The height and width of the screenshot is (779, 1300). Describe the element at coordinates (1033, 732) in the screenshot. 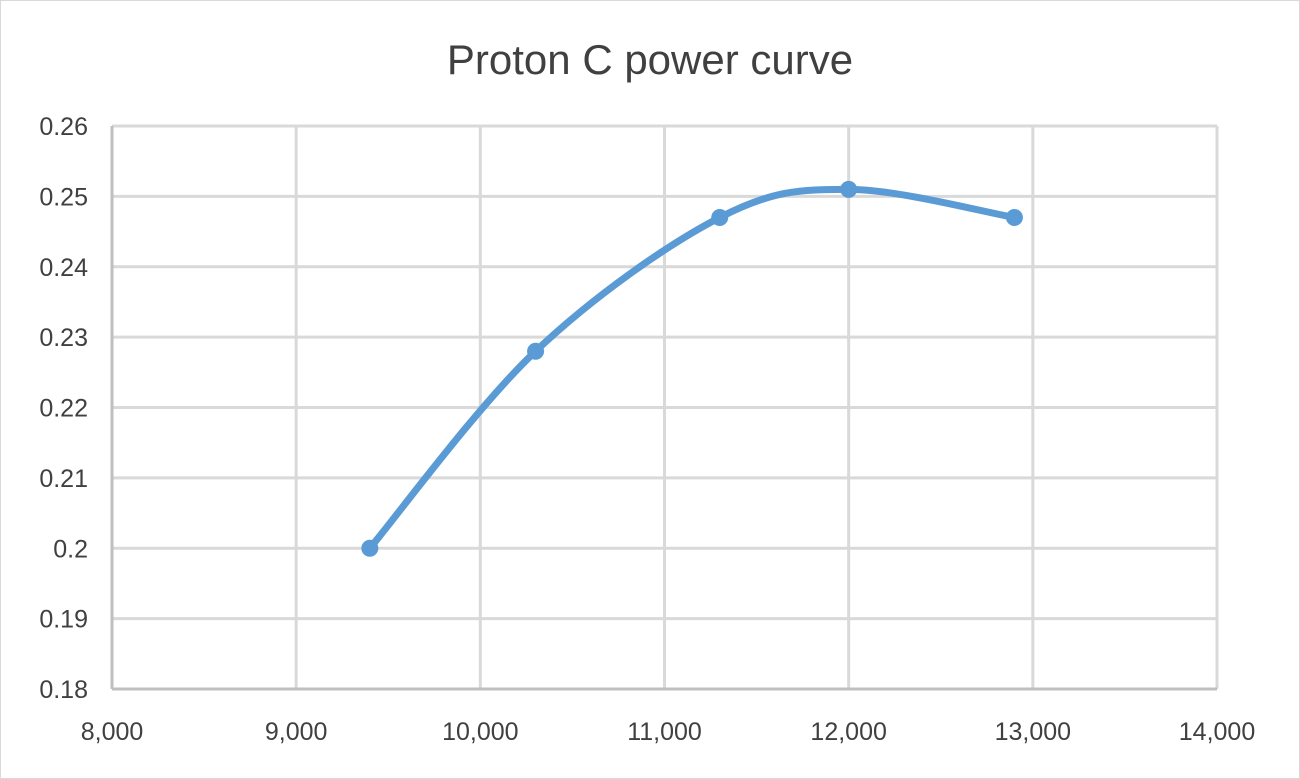

I see `x-tick-label: 13,000` at that location.